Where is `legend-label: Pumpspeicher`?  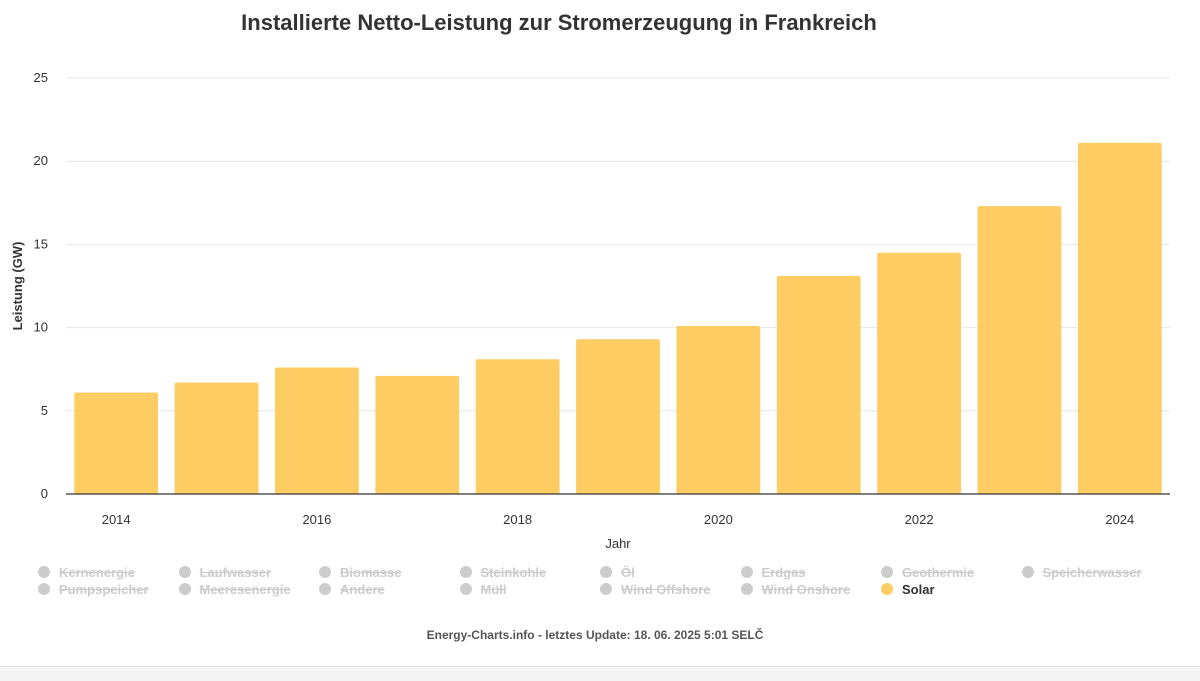 legend-label: Pumpspeicher is located at coordinates (104, 589).